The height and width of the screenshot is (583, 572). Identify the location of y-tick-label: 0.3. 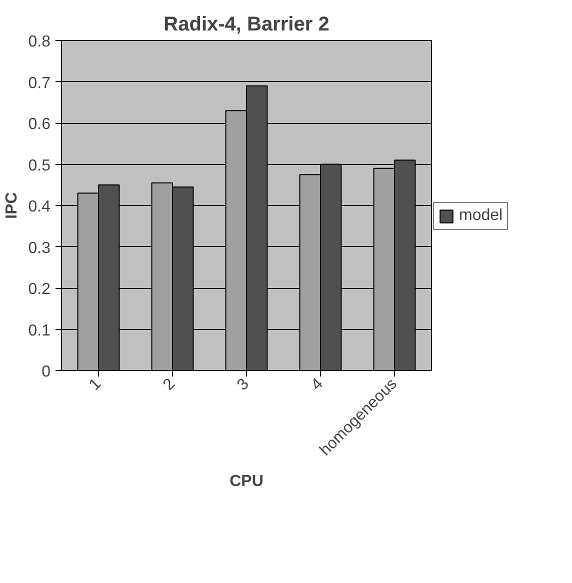
(39, 248).